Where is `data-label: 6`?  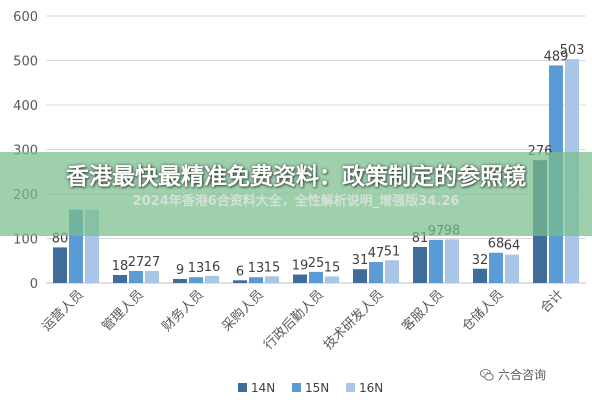
data-label: 6 is located at coordinates (240, 271).